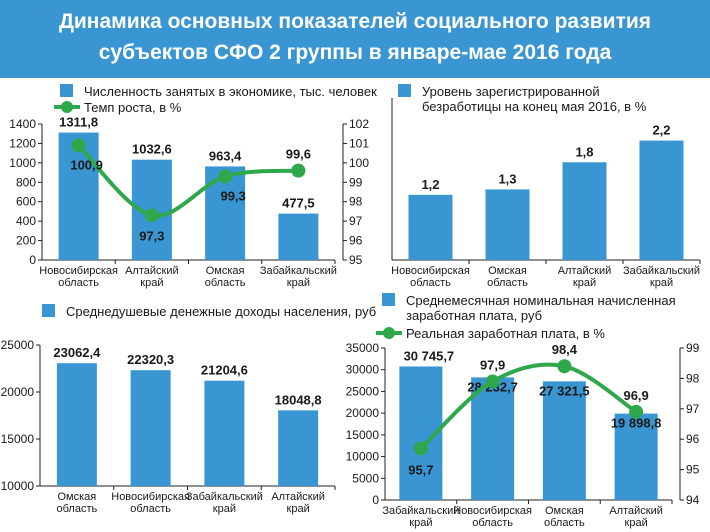 The image size is (710, 532). Describe the element at coordinates (152, 149) in the screenshot. I see `bar-value-label: 1032,6` at that location.